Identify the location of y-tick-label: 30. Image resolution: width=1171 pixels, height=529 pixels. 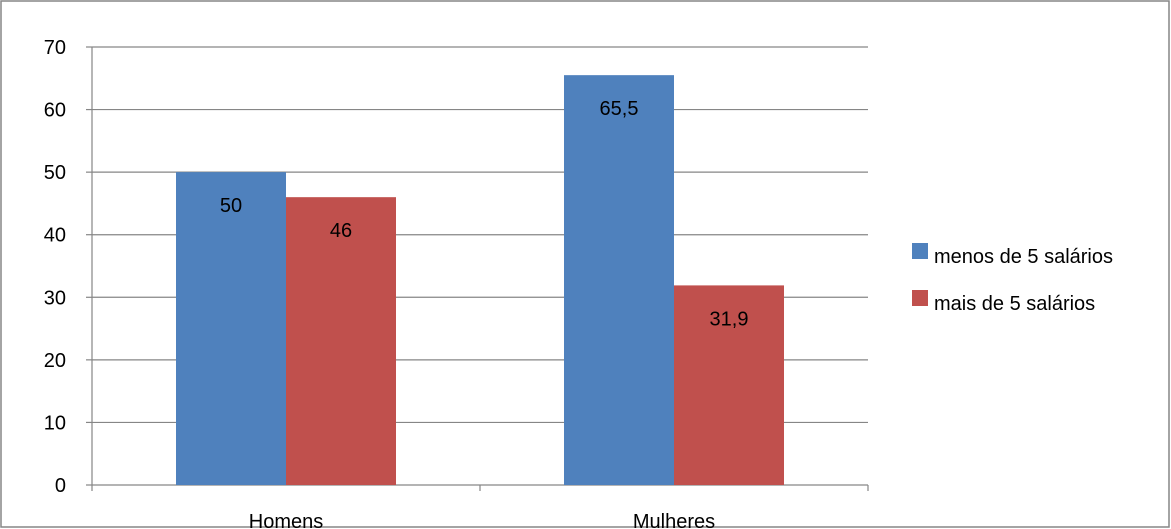
(55, 298).